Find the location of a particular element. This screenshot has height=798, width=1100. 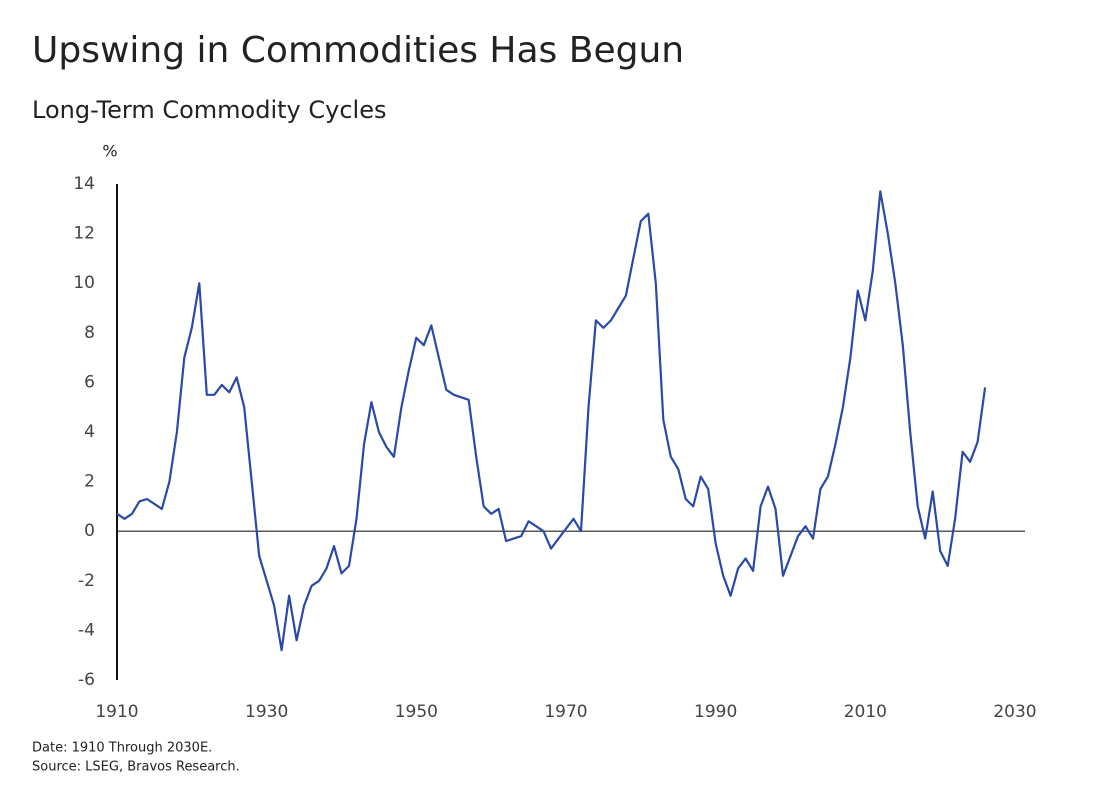

y-tick-label: 14 is located at coordinates (84, 184).